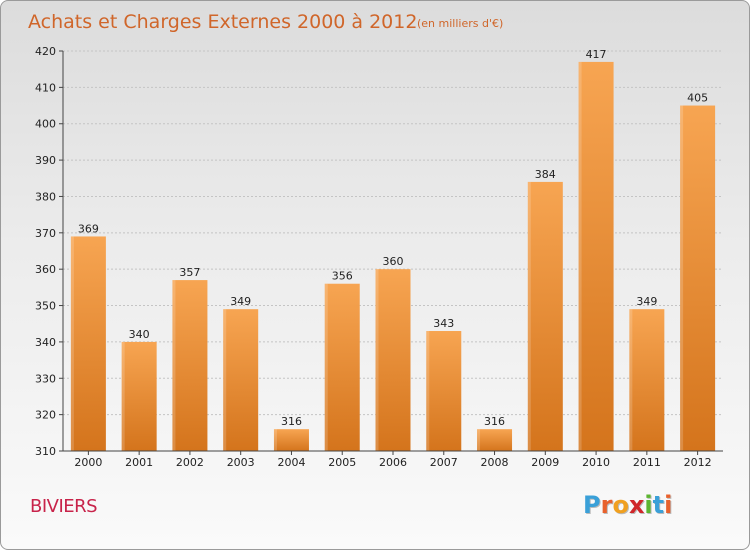  Describe the element at coordinates (45, 269) in the screenshot. I see `y-tick-label: 360` at that location.